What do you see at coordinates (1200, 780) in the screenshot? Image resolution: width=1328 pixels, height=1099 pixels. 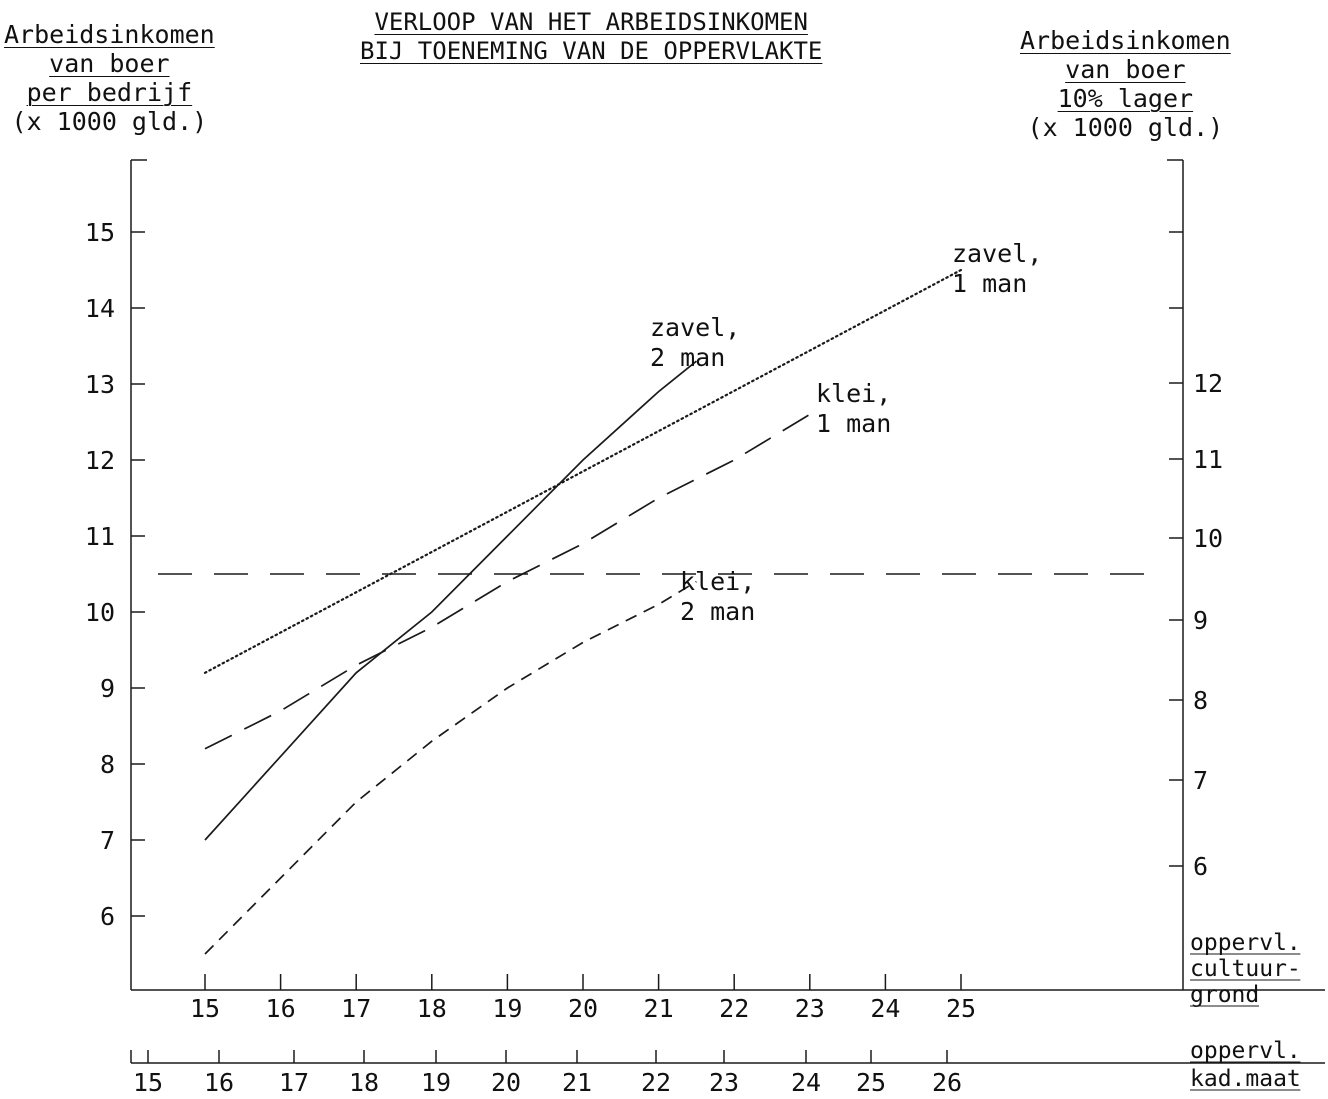 I see `y-right-tick-label-7: 7` at bounding box center [1200, 780].